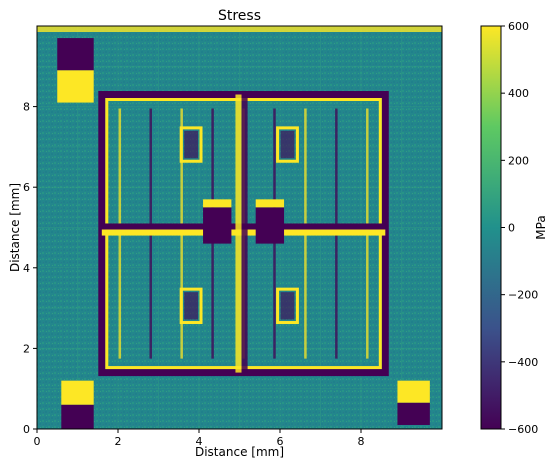 The image size is (550, 465). Describe the element at coordinates (518, 26) in the screenshot. I see `colorbar-tick-label: 600` at that location.